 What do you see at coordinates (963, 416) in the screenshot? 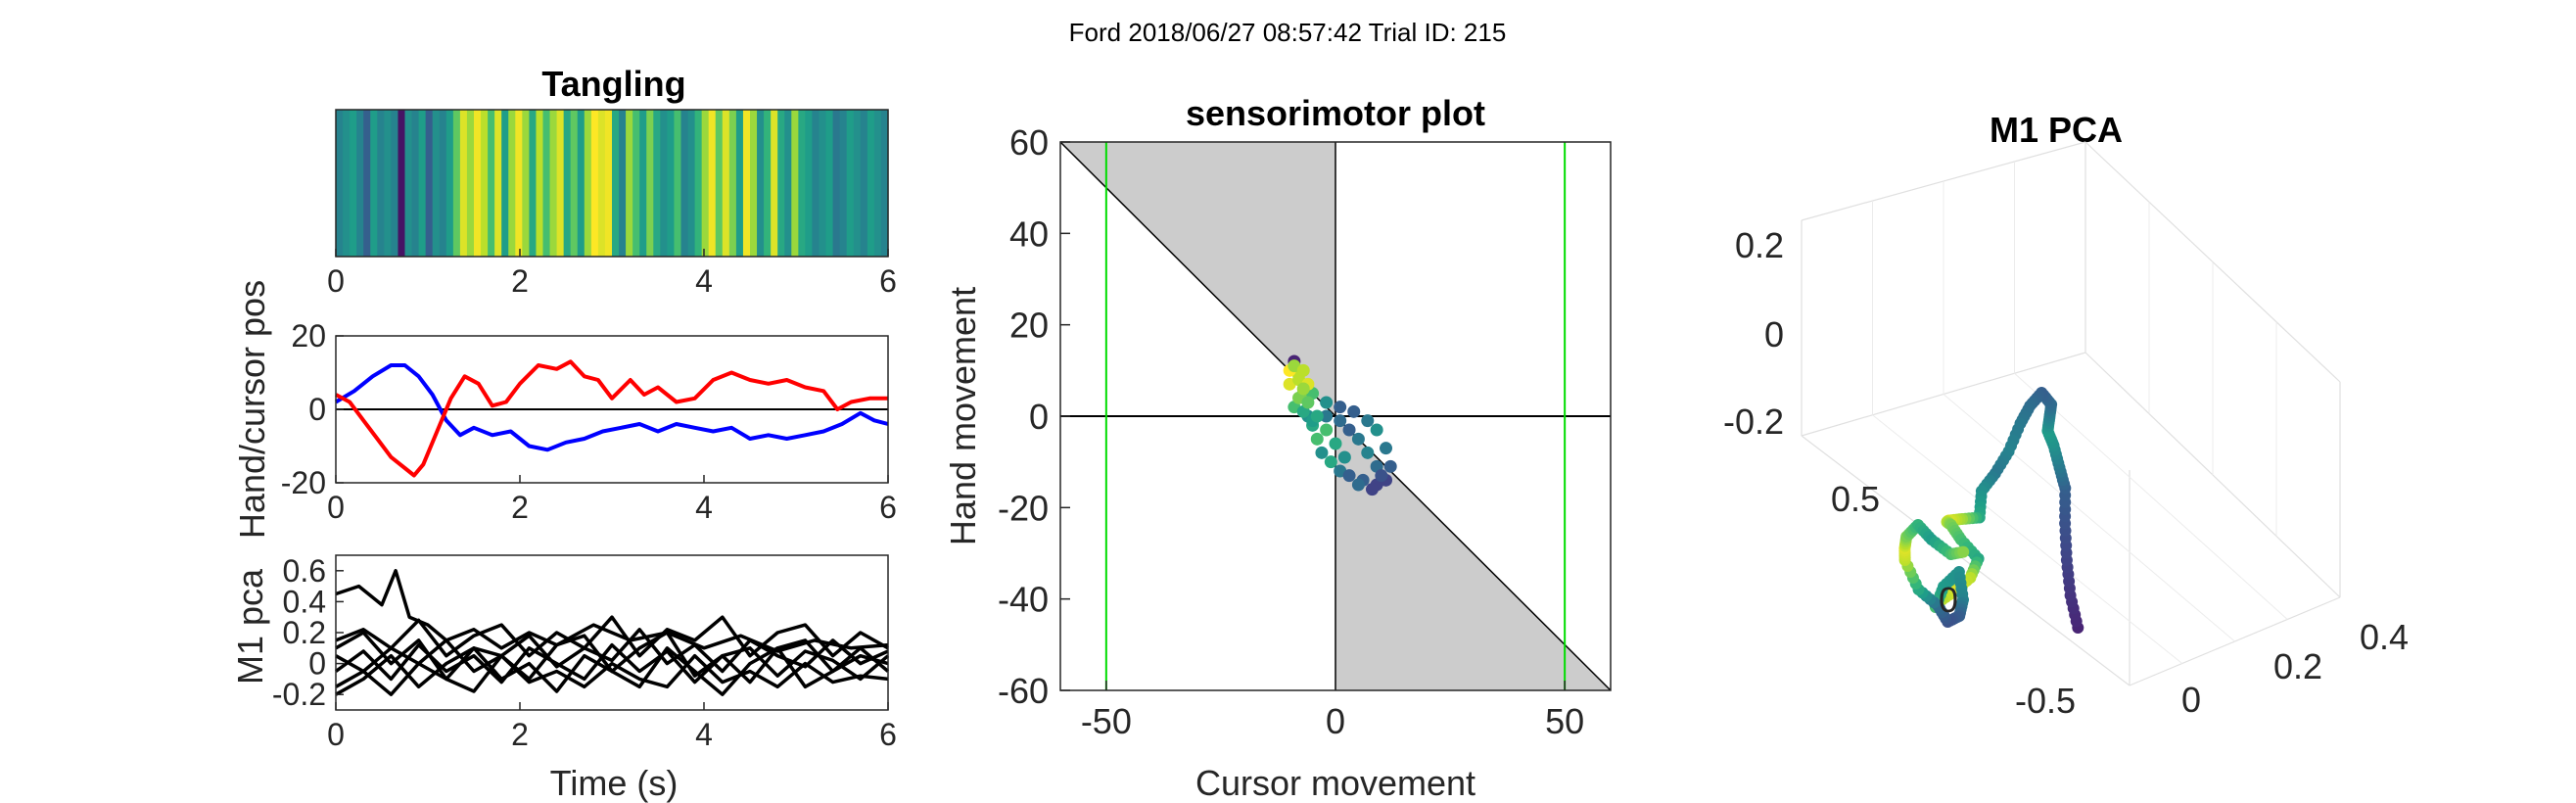
I see `sensorimotor-ylabel: Hand movement` at bounding box center [963, 416].